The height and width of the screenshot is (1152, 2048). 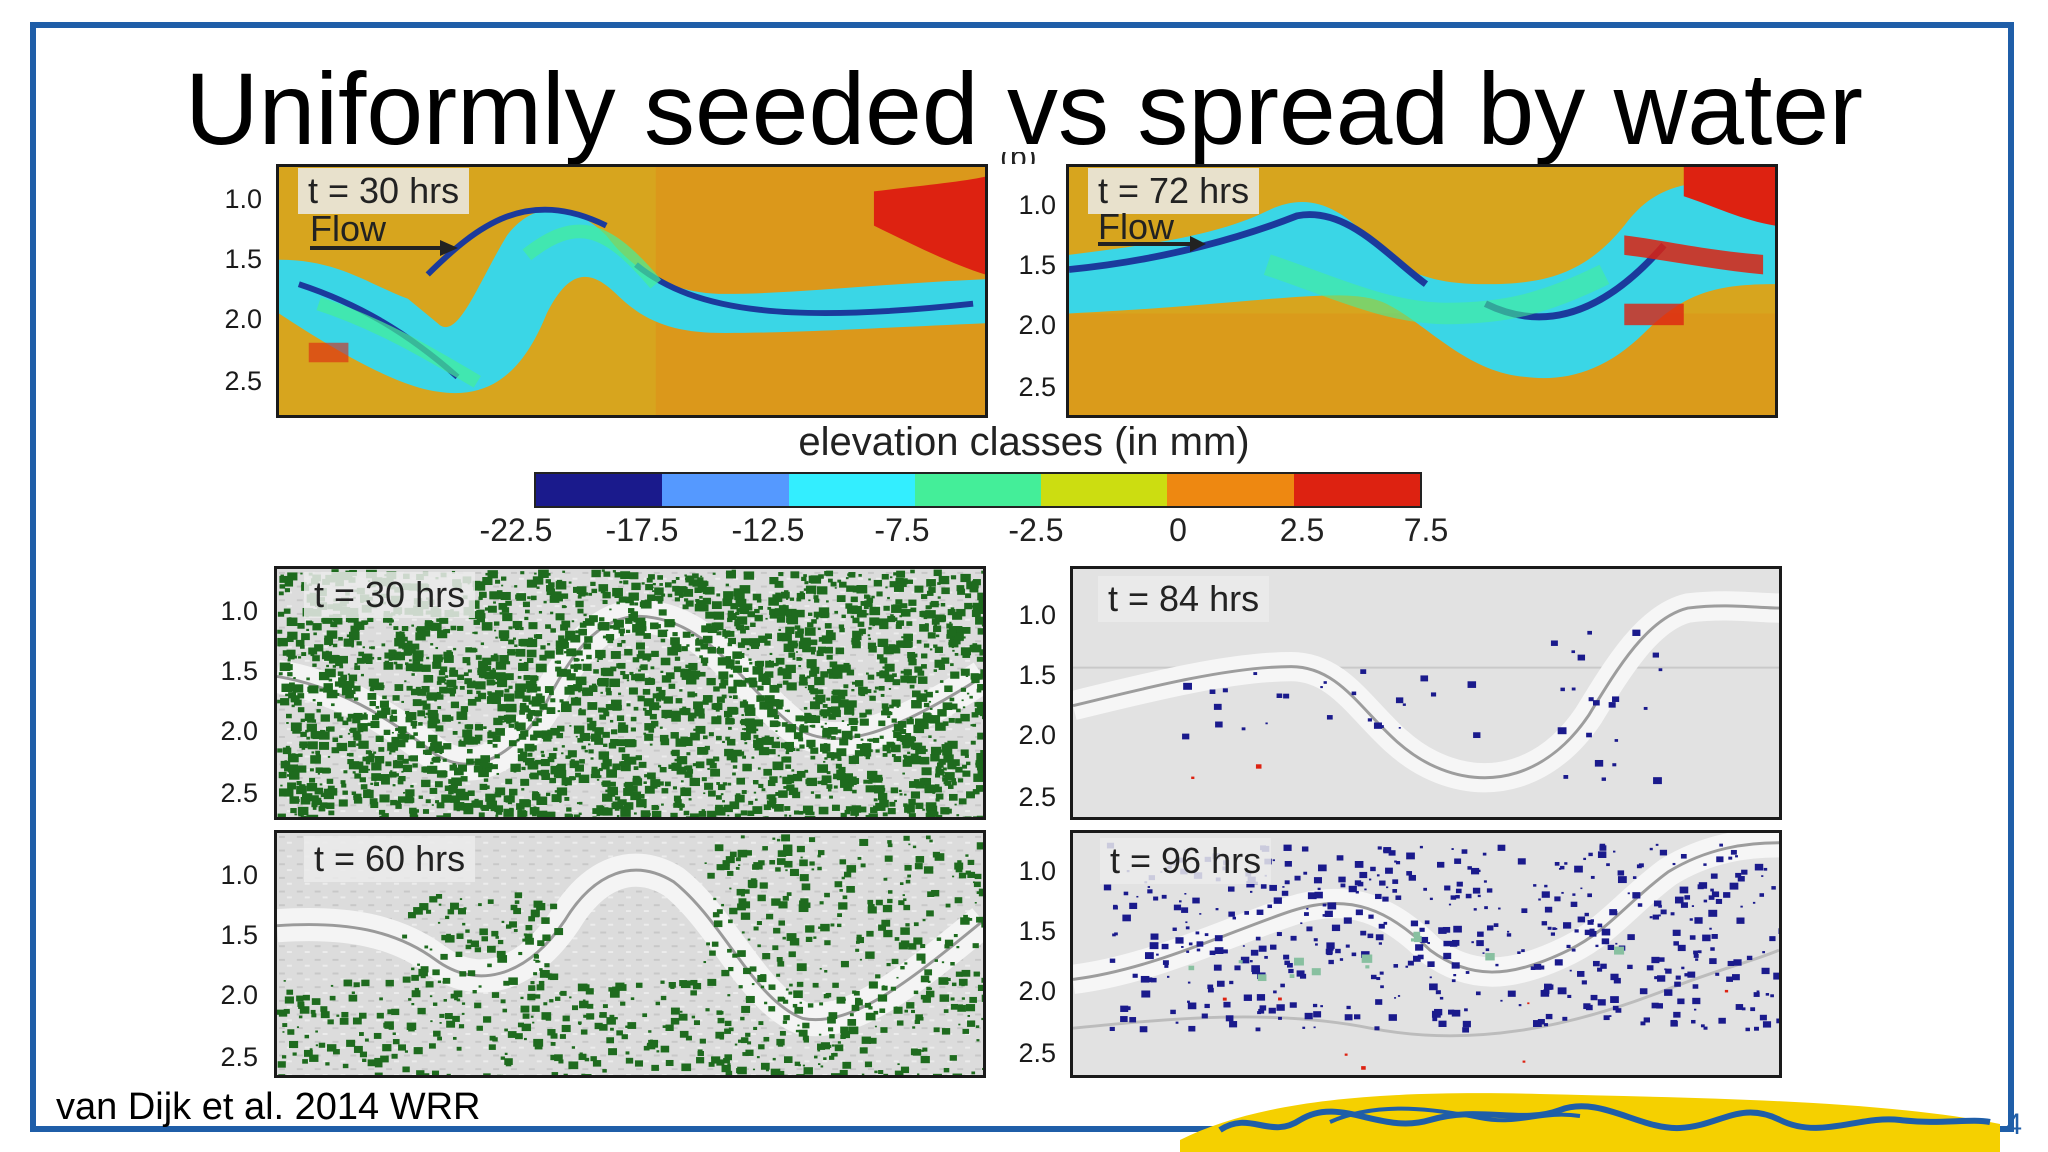 I want to click on panel-letter: (b), so click(x=1018, y=158).